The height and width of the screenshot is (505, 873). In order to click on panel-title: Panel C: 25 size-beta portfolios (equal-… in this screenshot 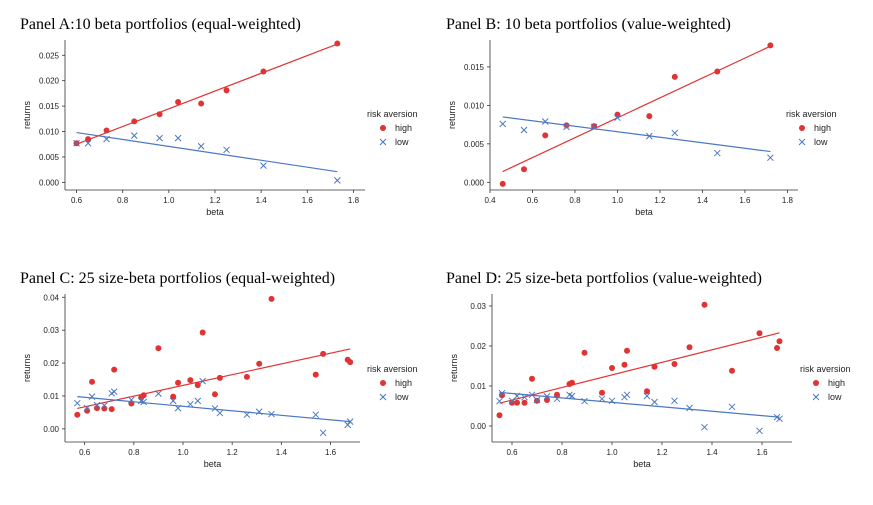, I will do `click(177, 278)`.